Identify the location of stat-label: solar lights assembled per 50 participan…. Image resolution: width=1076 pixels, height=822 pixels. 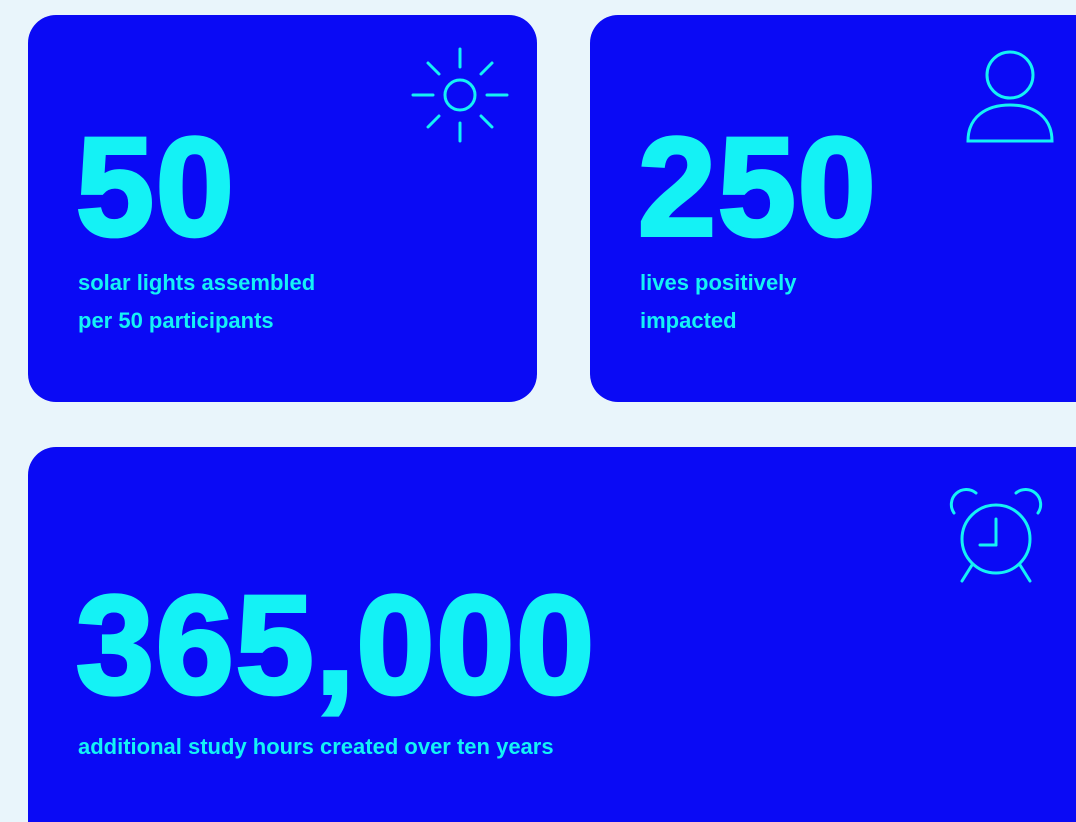
(196, 302).